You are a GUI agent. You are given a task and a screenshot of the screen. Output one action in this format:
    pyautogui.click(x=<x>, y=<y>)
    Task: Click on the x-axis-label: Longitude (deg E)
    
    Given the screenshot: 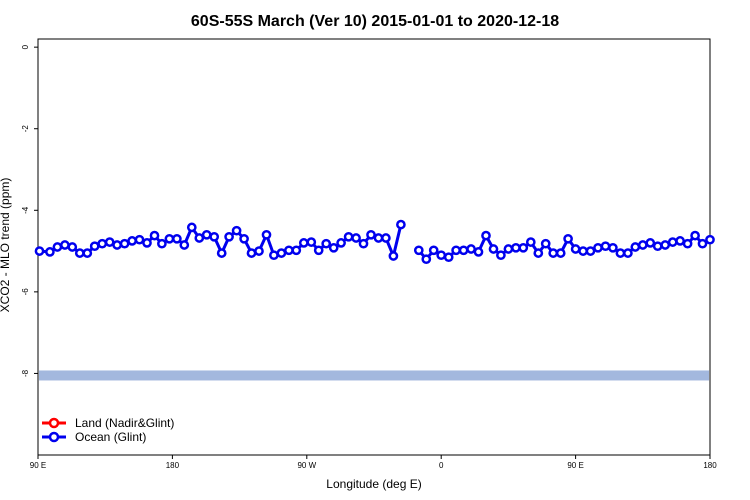 What is the action you would take?
    pyautogui.click(x=373, y=484)
    